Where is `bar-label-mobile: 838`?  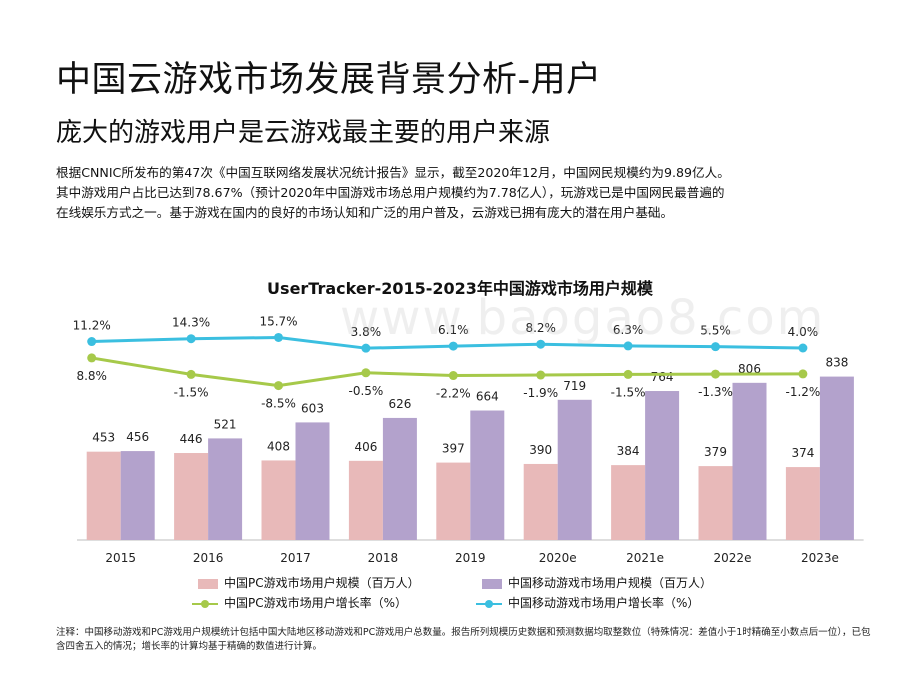 bar-label-mobile: 838 is located at coordinates (836, 363).